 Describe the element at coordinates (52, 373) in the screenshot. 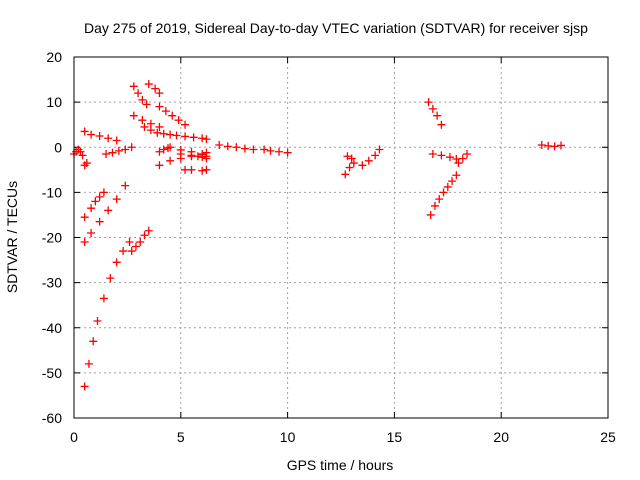

I see `y-tick-label: -50` at that location.